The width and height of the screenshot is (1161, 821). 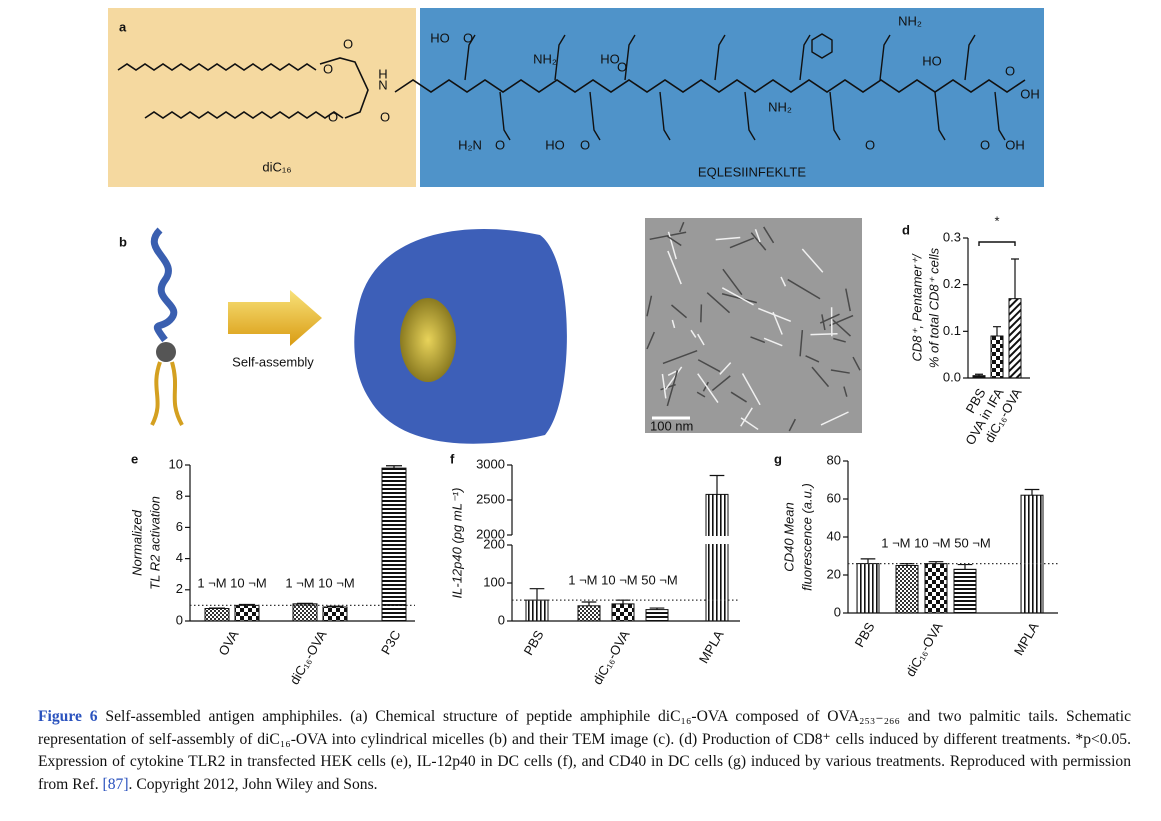 What do you see at coordinates (622, 579) in the screenshot?
I see `dose-annotation: 1 ¬M 10 ¬M 50 ¬M` at bounding box center [622, 579].